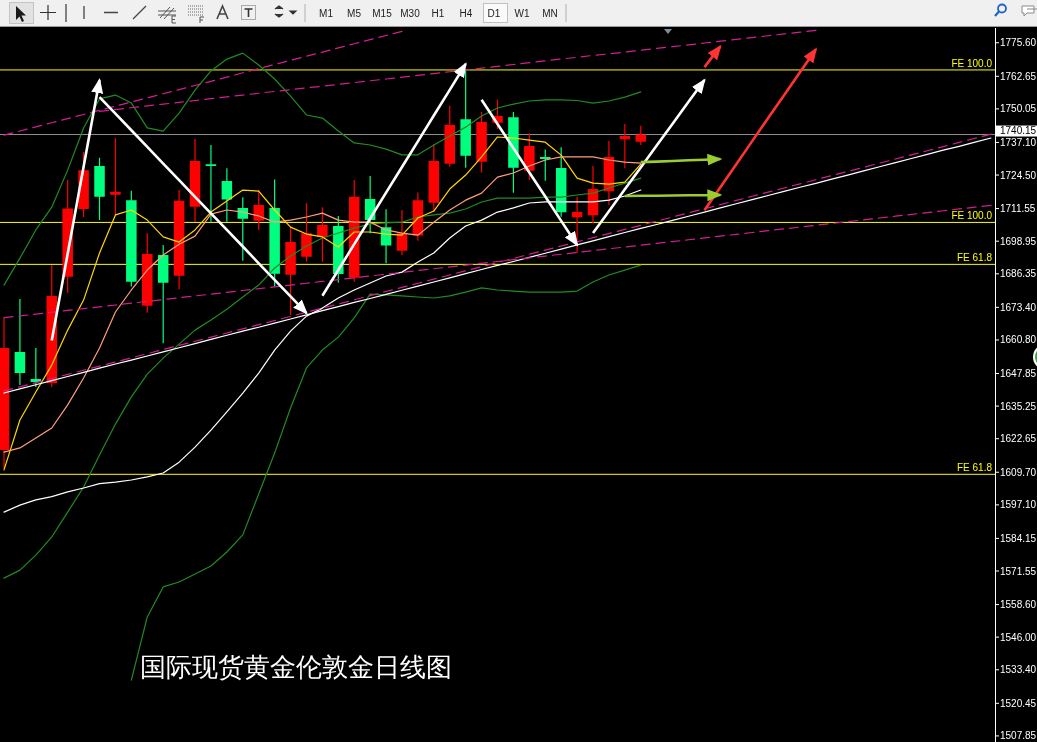 The height and width of the screenshot is (742, 1037). What do you see at coordinates (1018, 76) in the screenshot?
I see `y-tick-label: 1762.65` at bounding box center [1018, 76].